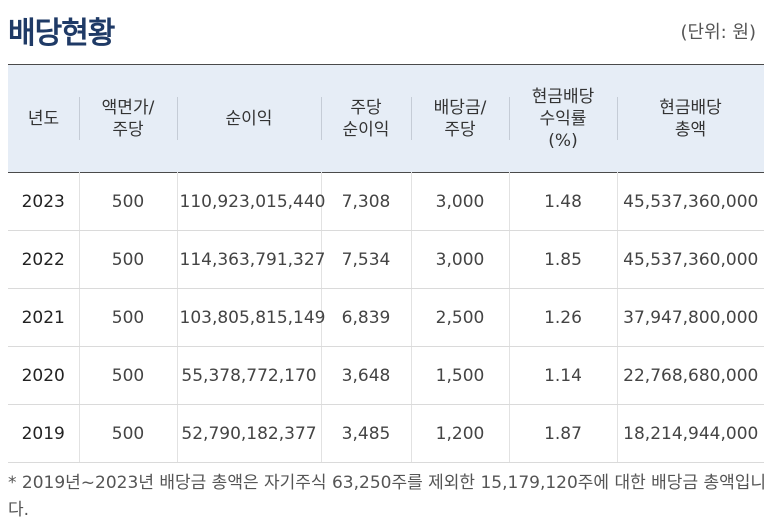  I want to click on unit-label: (단위: 원), so click(718, 32).